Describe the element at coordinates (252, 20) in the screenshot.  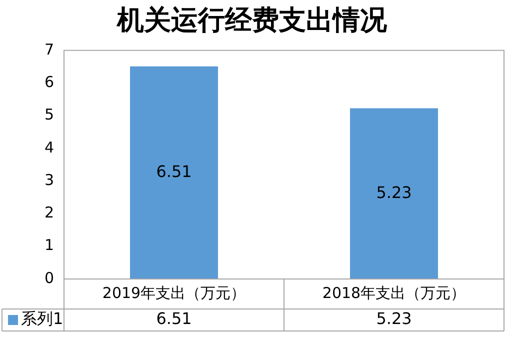
I see `chart-title: 机关运行经费支出情况` at that location.